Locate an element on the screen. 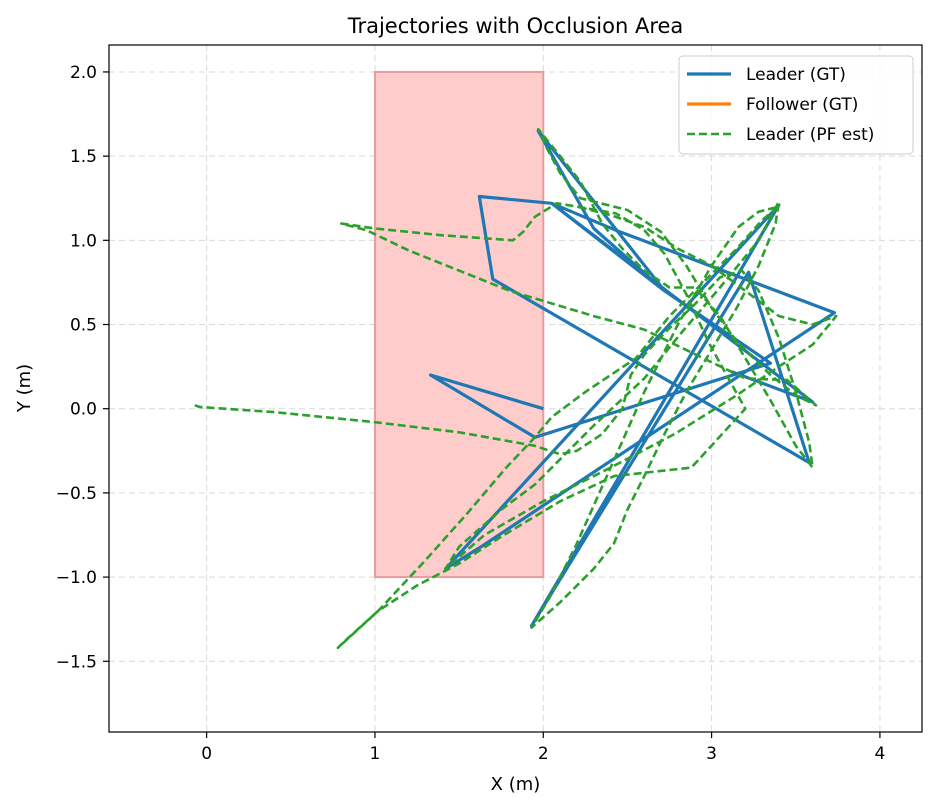 The width and height of the screenshot is (937, 810). occlusion-area-layer is located at coordinates (459, 324).